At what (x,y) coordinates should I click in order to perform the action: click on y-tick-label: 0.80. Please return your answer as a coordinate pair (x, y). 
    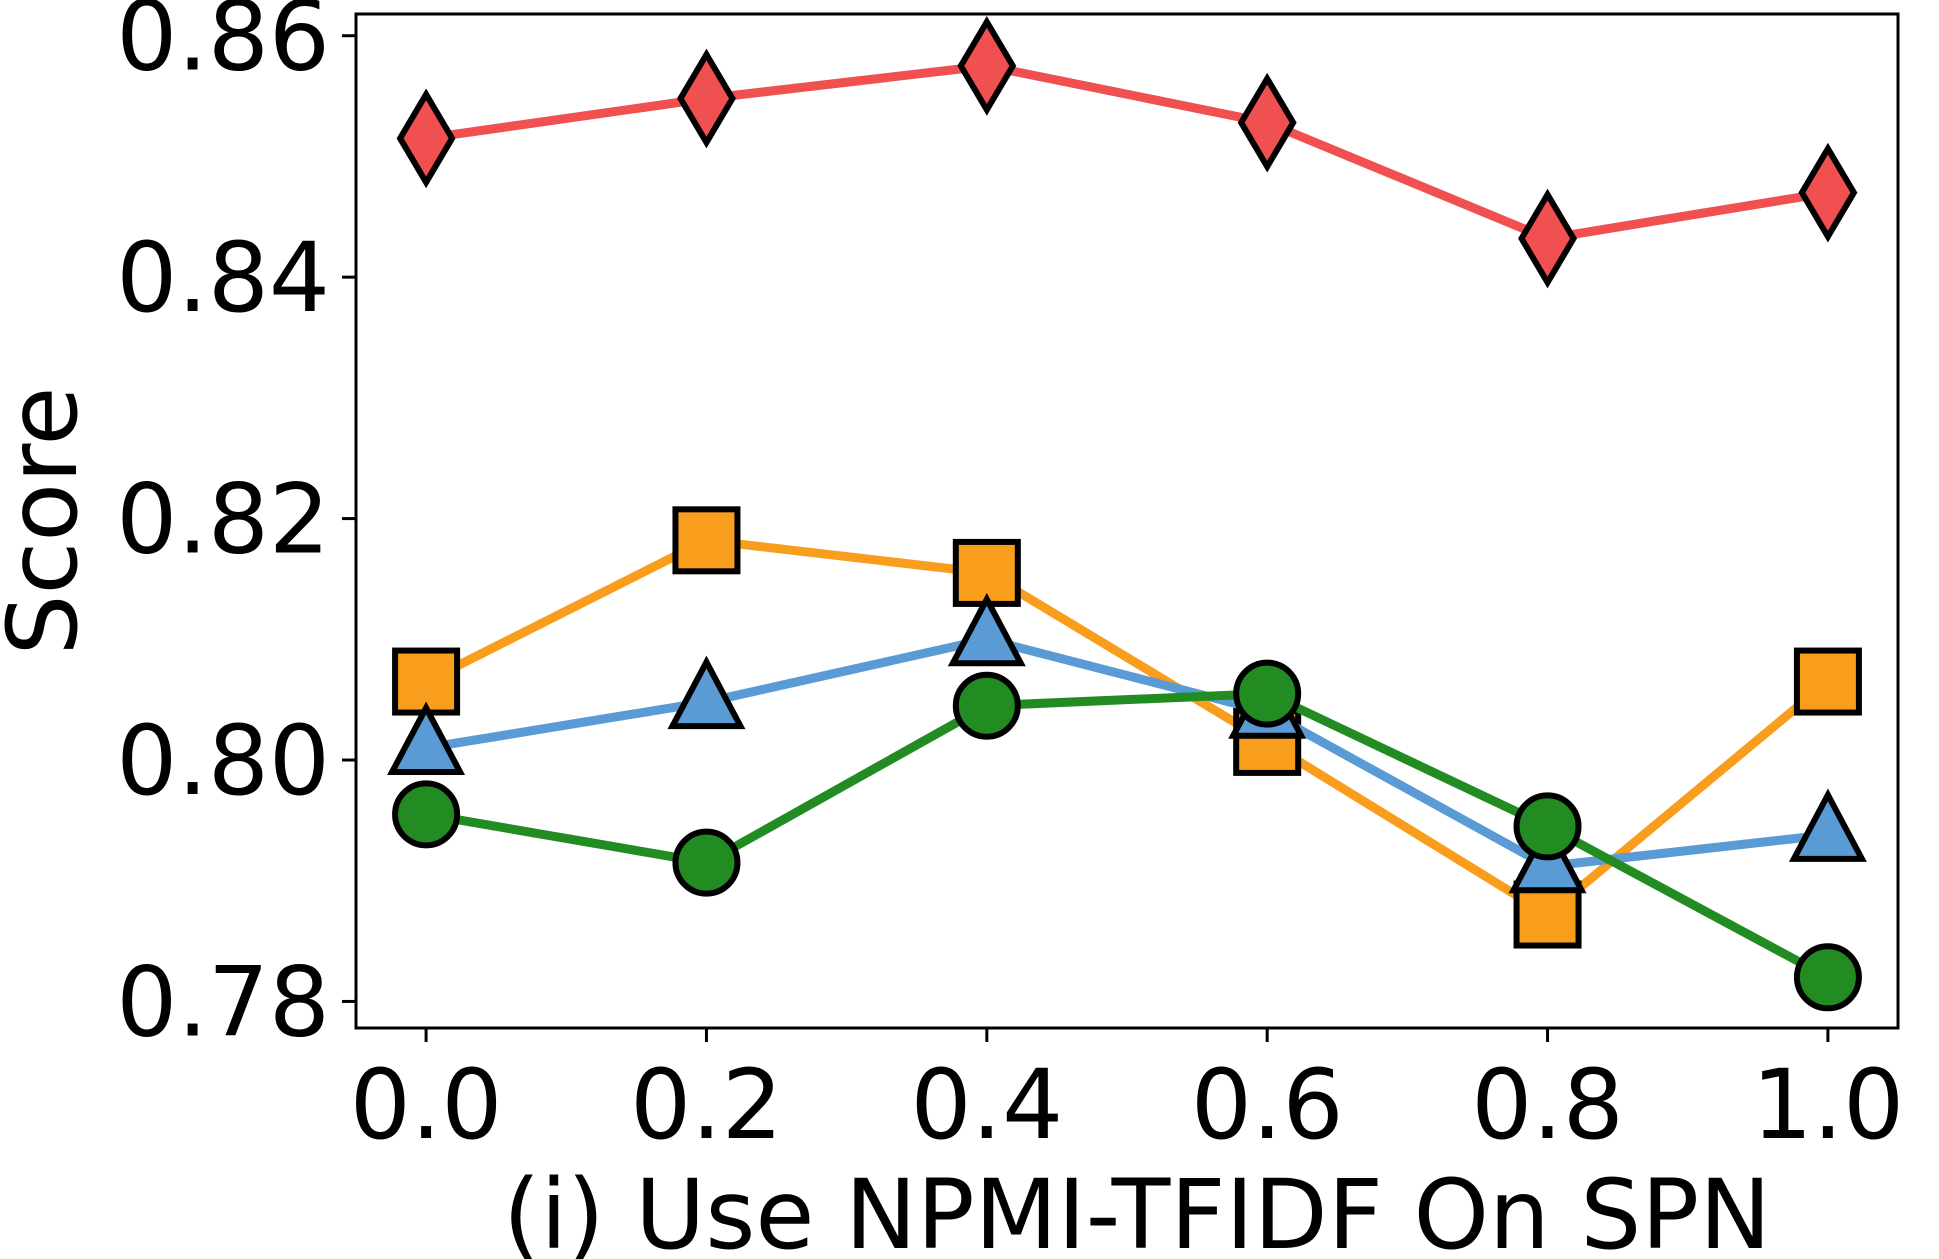
    Looking at the image, I should click on (223, 761).